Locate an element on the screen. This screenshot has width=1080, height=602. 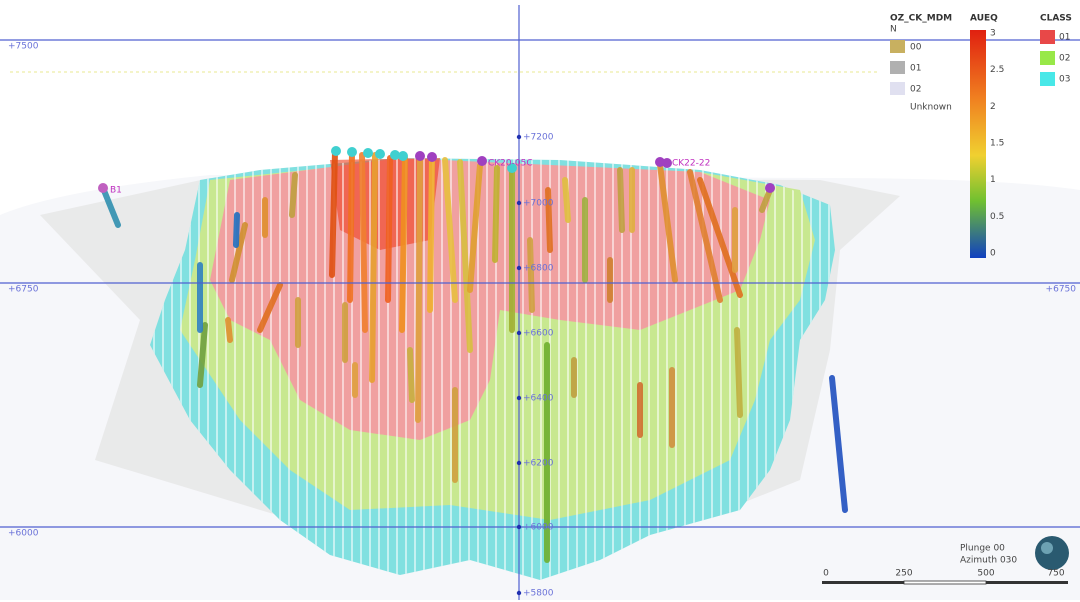
legend-aueq: AUEQ 3 2.5 2 1.5 1 0.5 0 is located at coordinates (987, 136).